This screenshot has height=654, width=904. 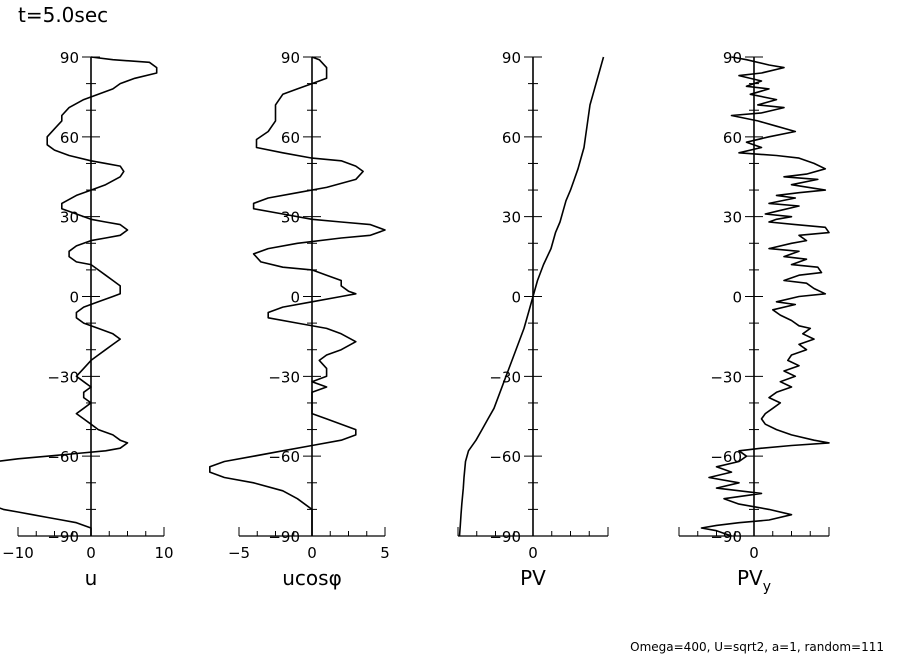 What do you see at coordinates (533, 578) in the screenshot?
I see `x-axis-label: PV` at bounding box center [533, 578].